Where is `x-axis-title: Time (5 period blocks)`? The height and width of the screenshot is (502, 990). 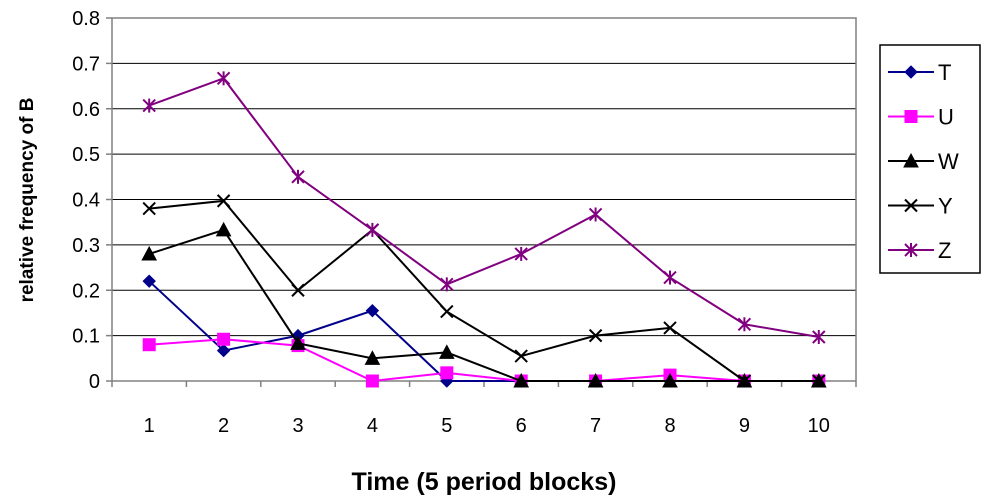
x-axis-title: Time (5 period blocks) is located at coordinates (484, 482).